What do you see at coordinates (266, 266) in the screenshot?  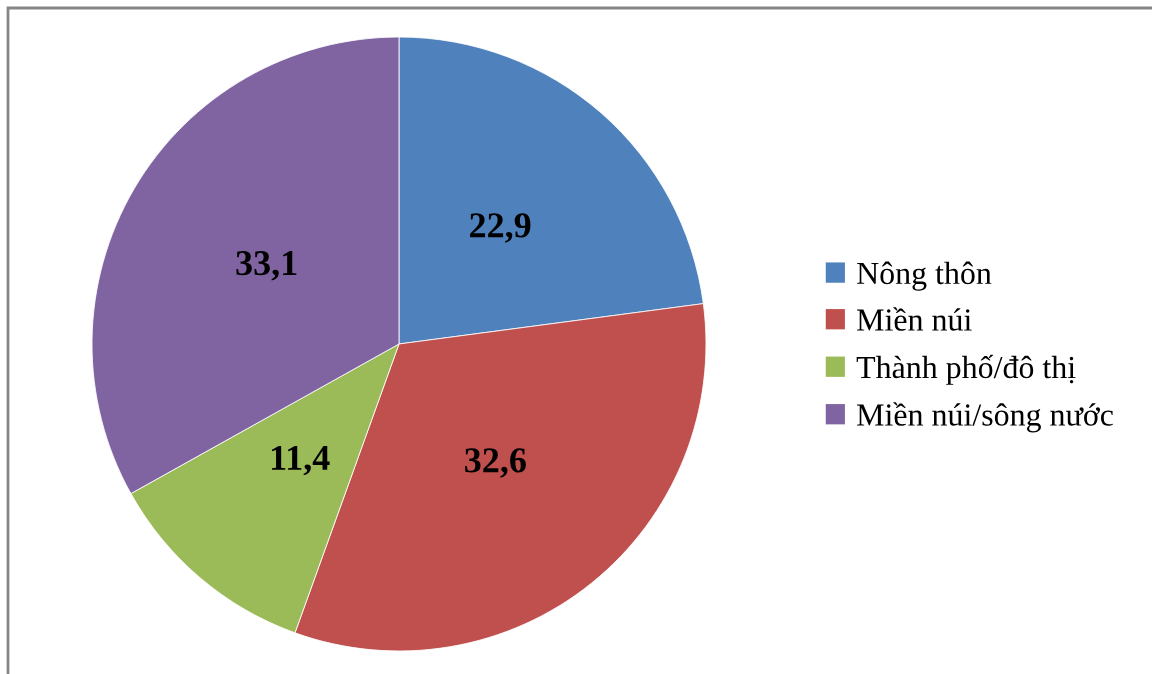 I see `data-label: 33,1` at bounding box center [266, 266].